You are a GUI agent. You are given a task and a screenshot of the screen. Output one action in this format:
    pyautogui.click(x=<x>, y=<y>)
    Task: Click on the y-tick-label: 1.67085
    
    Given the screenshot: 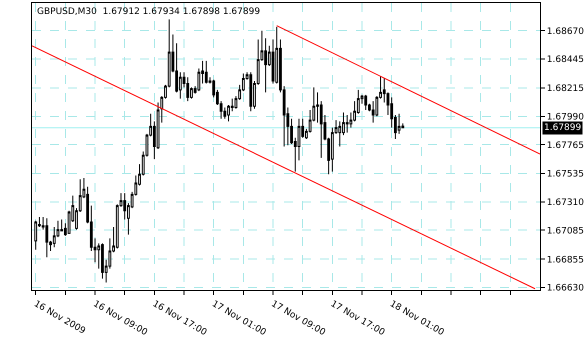 What is the action you would take?
    pyautogui.click(x=565, y=231)
    